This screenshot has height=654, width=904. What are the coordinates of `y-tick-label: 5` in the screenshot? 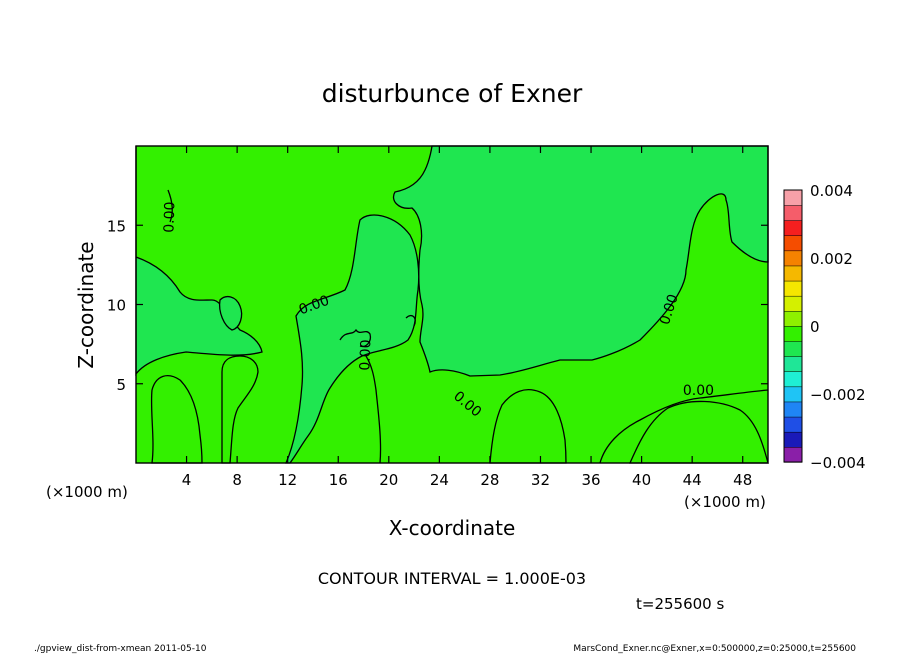 It's located at (121, 385).